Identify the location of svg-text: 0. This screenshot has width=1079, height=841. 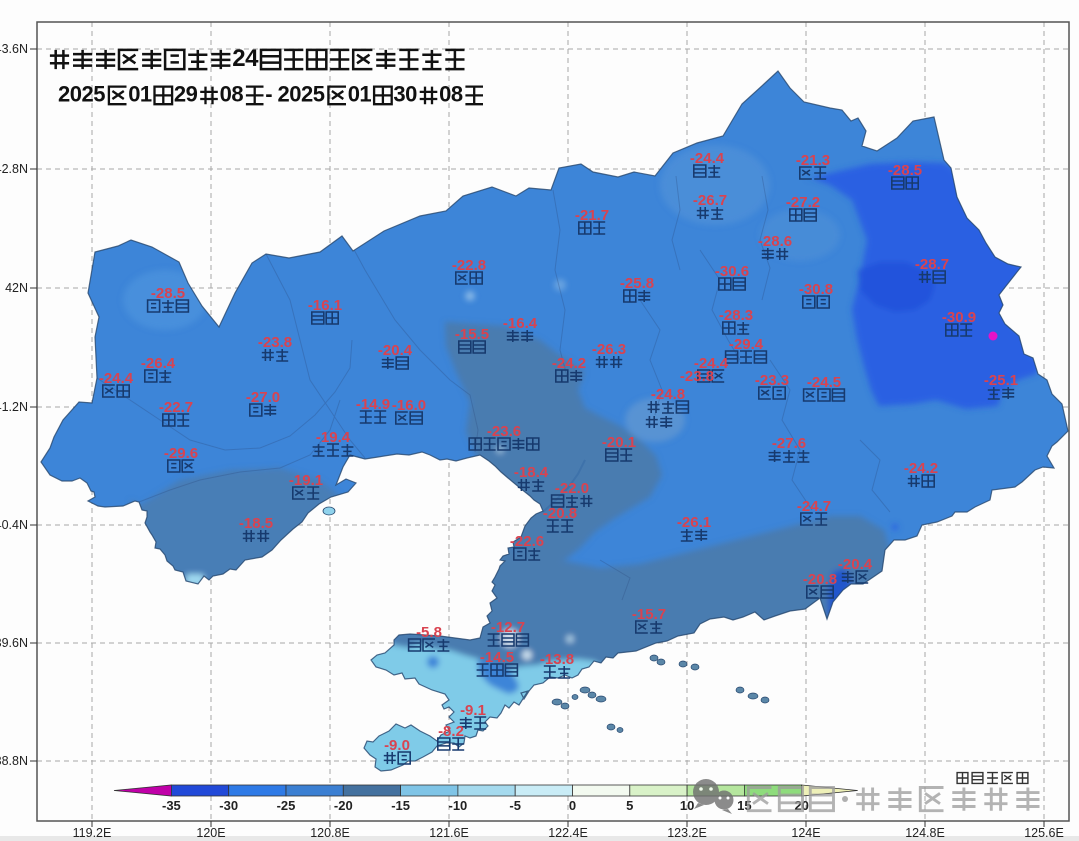
(572, 805).